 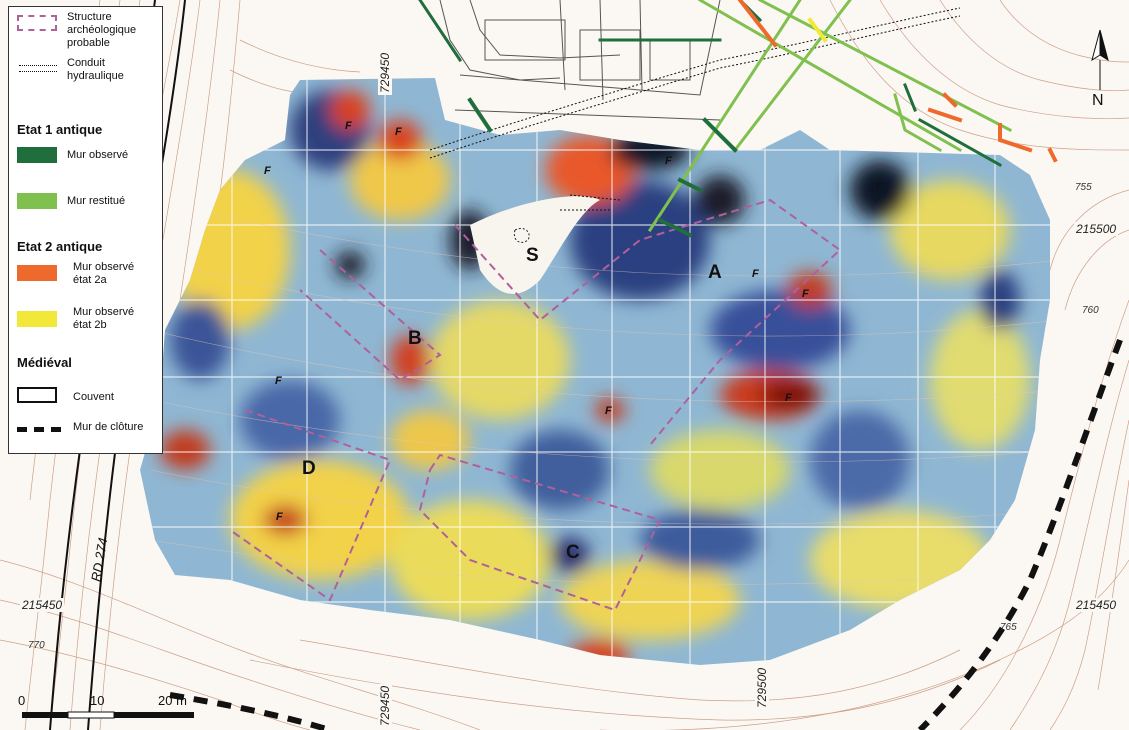 What do you see at coordinates (108, 715) in the screenshot?
I see `scale-bar` at bounding box center [108, 715].